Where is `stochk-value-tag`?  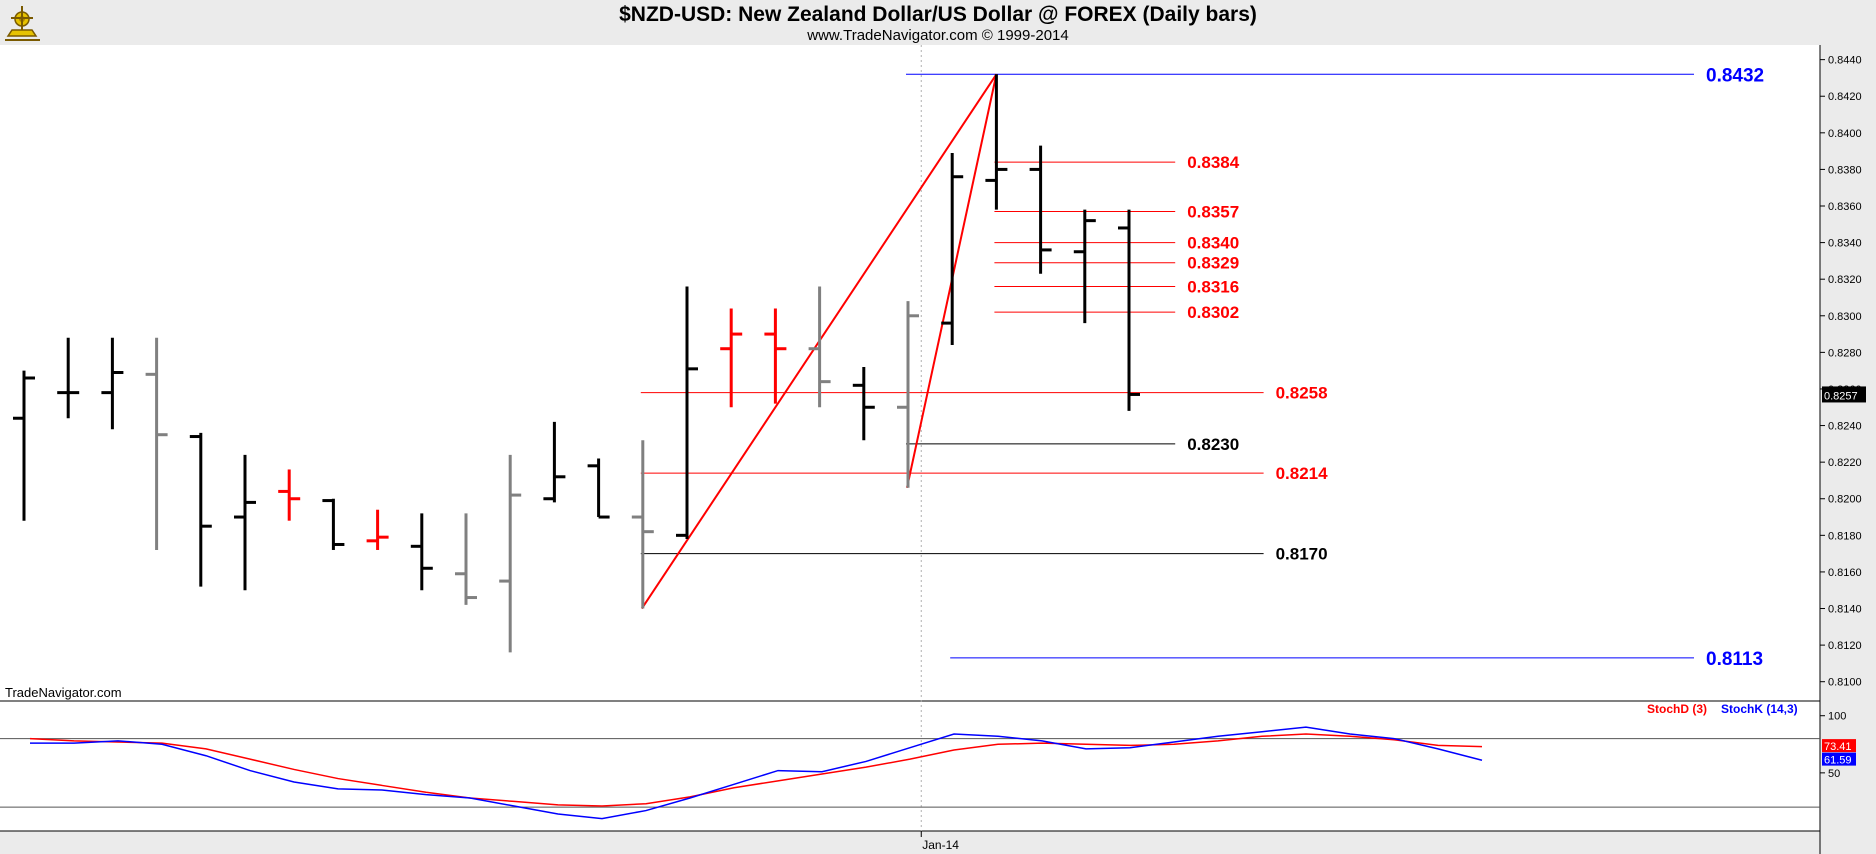
stochk-value-tag is located at coordinates (1839, 759).